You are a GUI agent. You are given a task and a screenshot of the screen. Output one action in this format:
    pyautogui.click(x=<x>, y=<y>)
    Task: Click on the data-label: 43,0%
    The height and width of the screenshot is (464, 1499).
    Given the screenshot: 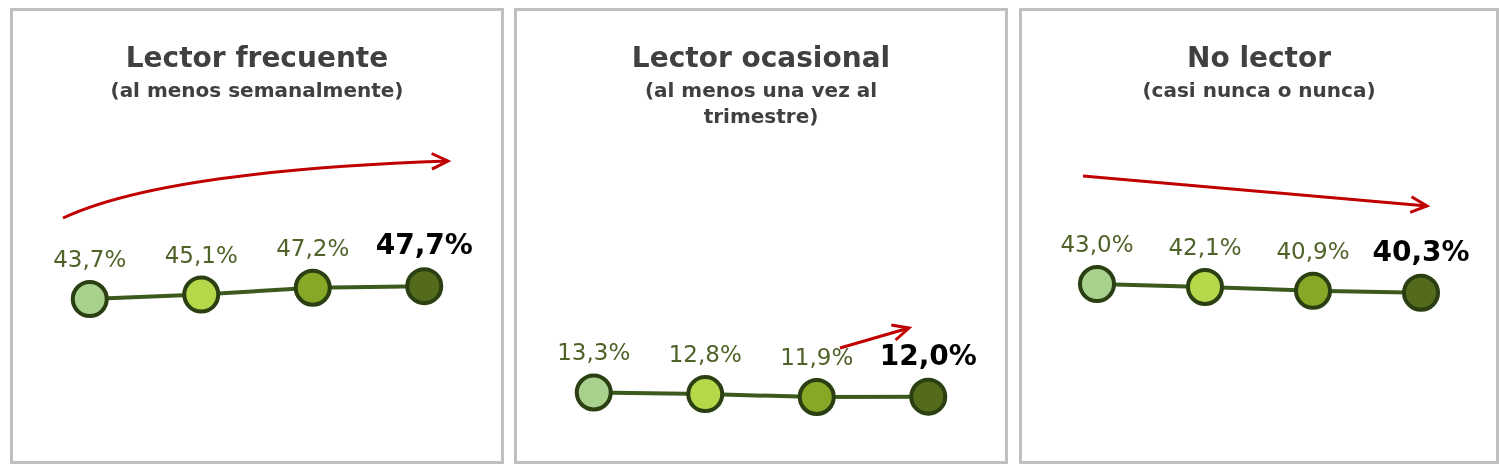 What is the action you would take?
    pyautogui.click(x=1097, y=244)
    